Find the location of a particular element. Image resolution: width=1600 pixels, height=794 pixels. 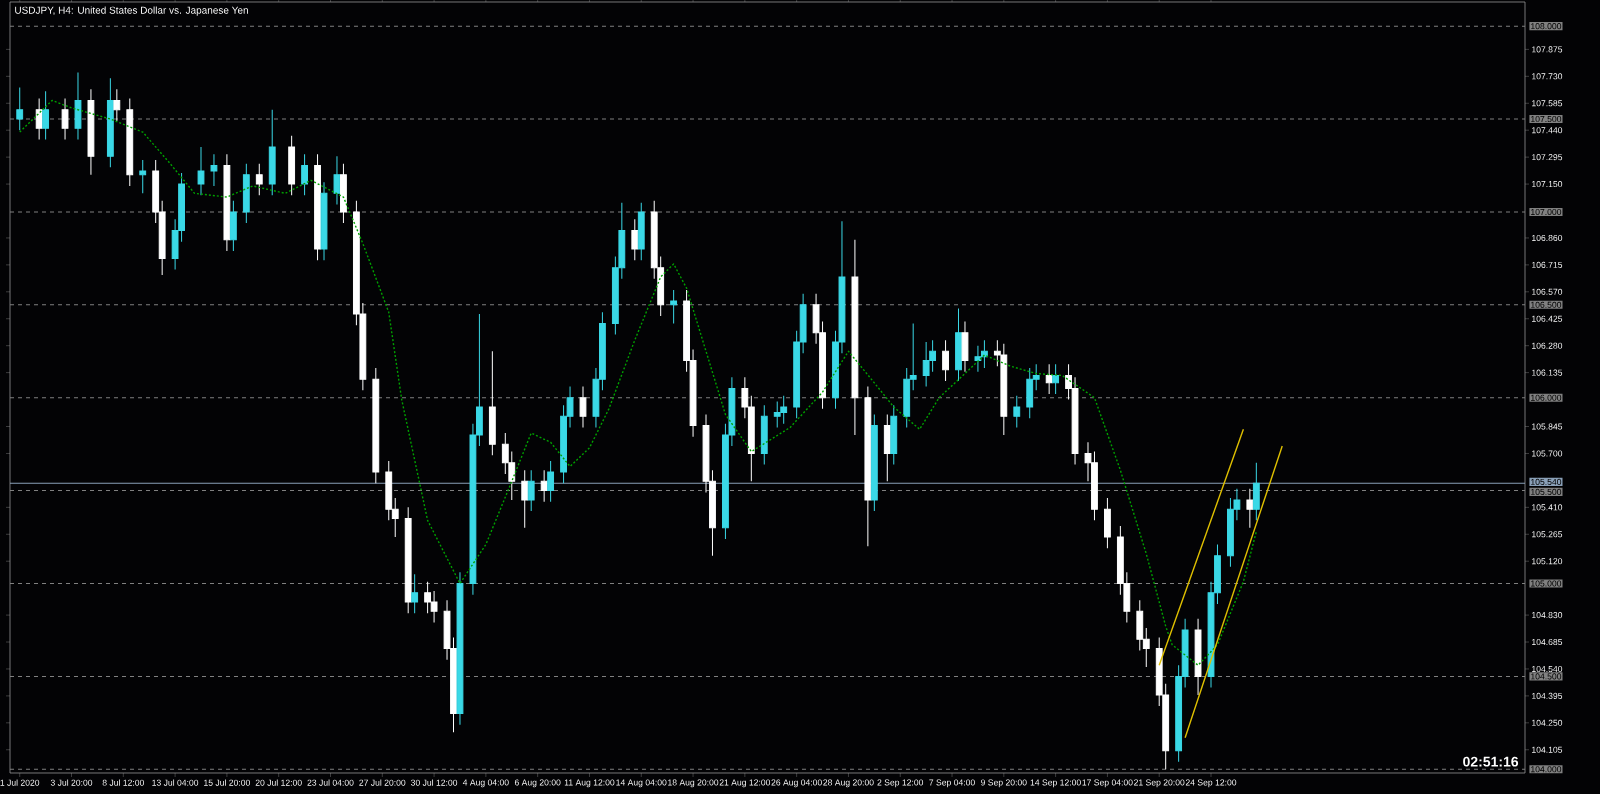

x-tick-label: 26 Aug 04:00 is located at coordinates (796, 783).